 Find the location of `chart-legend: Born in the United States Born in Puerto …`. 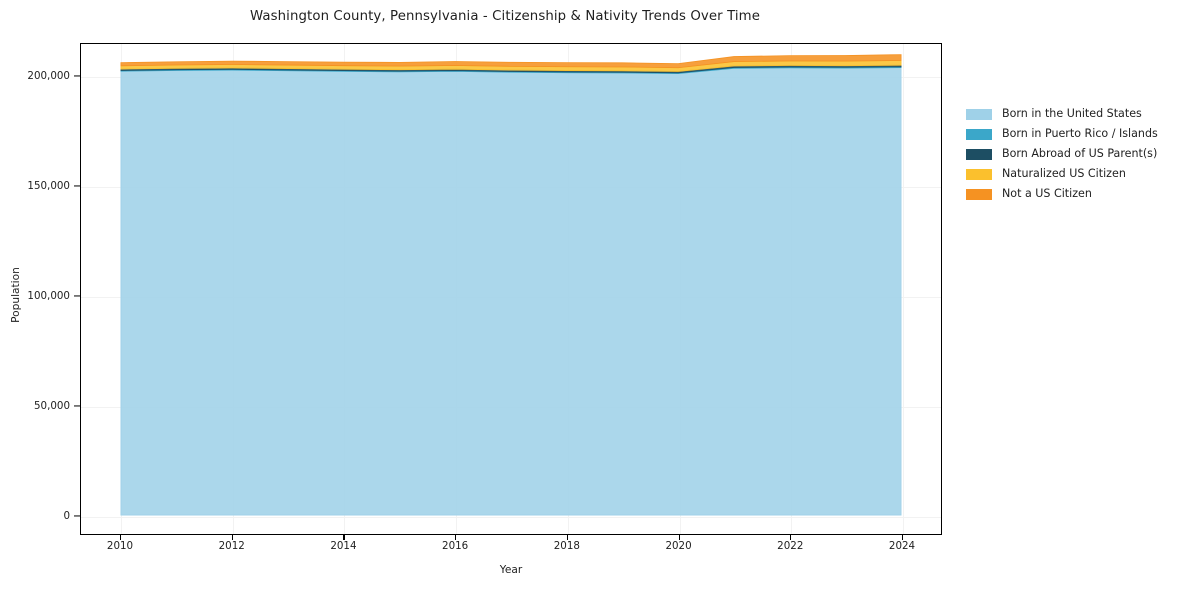

chart-legend: Born in the United States Born in Puerto … is located at coordinates (1073, 154).